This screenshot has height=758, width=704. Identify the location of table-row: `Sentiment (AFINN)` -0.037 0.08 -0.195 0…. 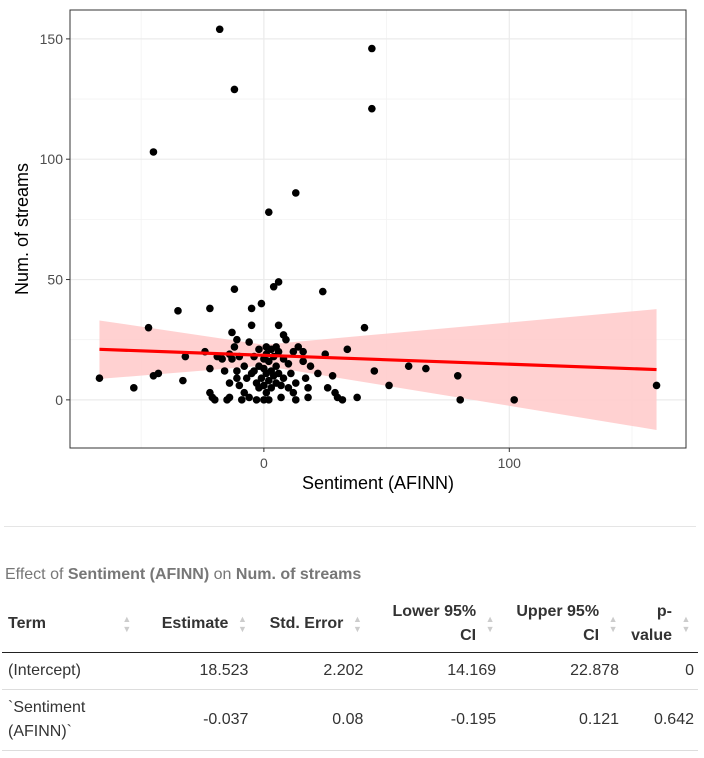
(350, 720).